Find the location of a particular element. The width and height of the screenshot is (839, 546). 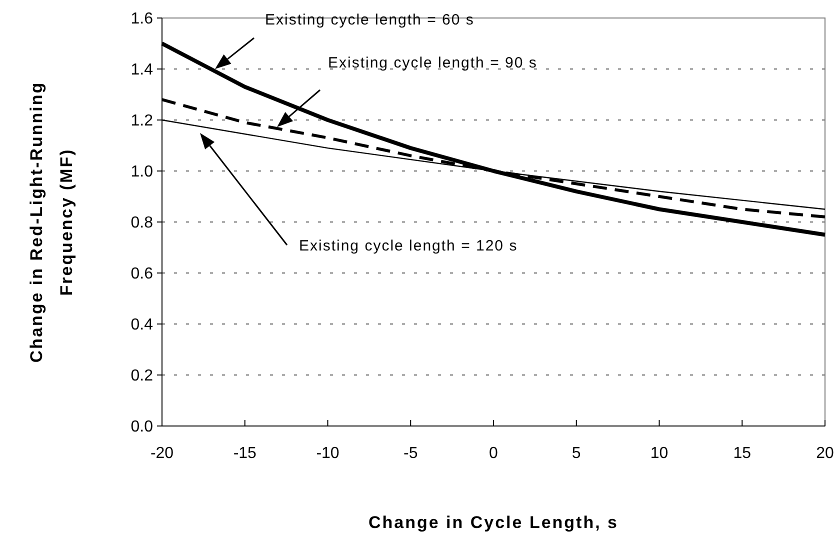

y-tick-label: 1.6 is located at coordinates (142, 19).